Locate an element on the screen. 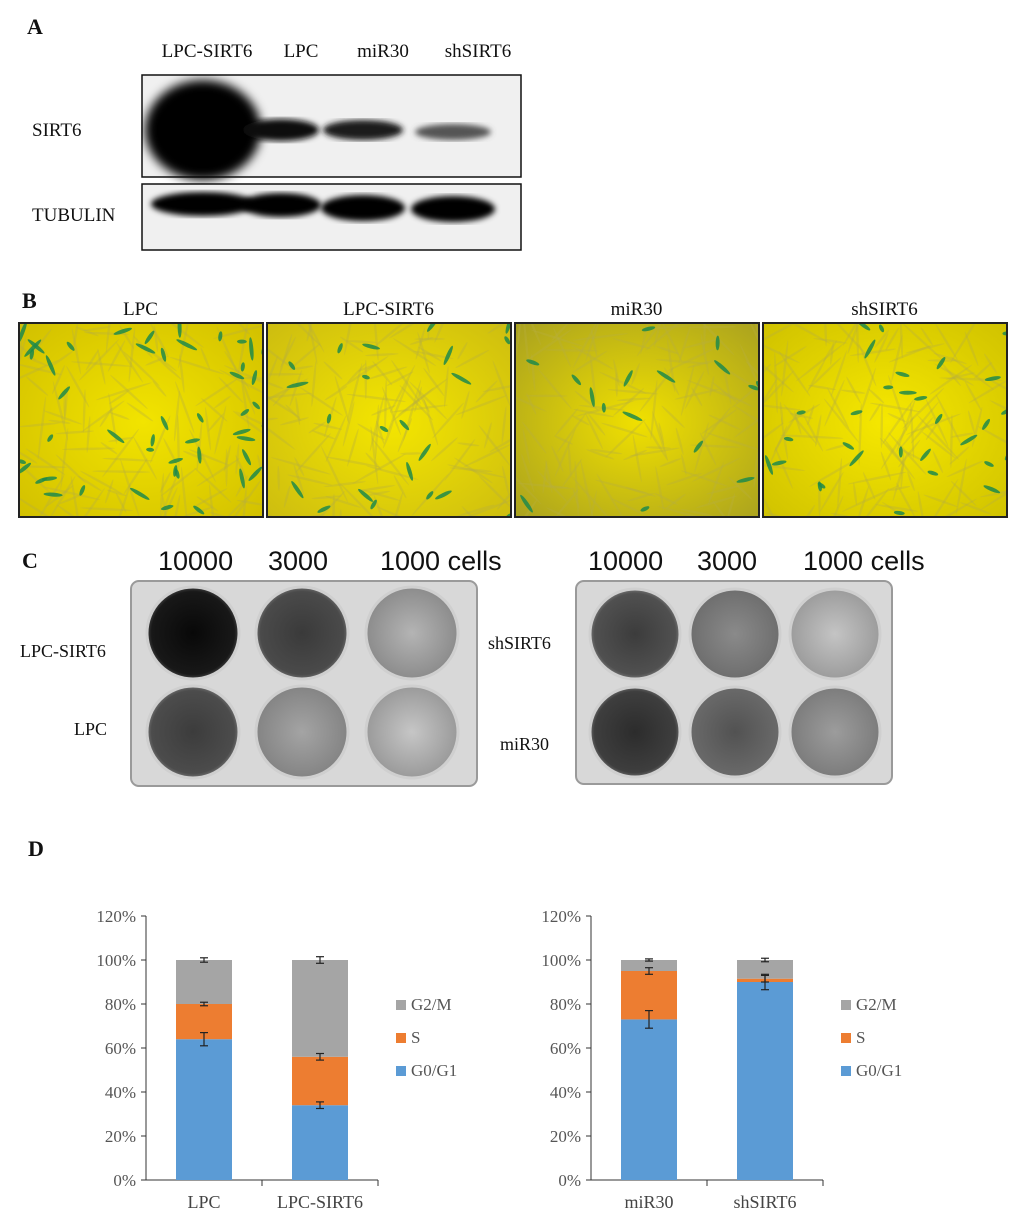 Image resolution: width=1020 pixels, height=1213 pixels. y-tick-label: 40% is located at coordinates (565, 1092).